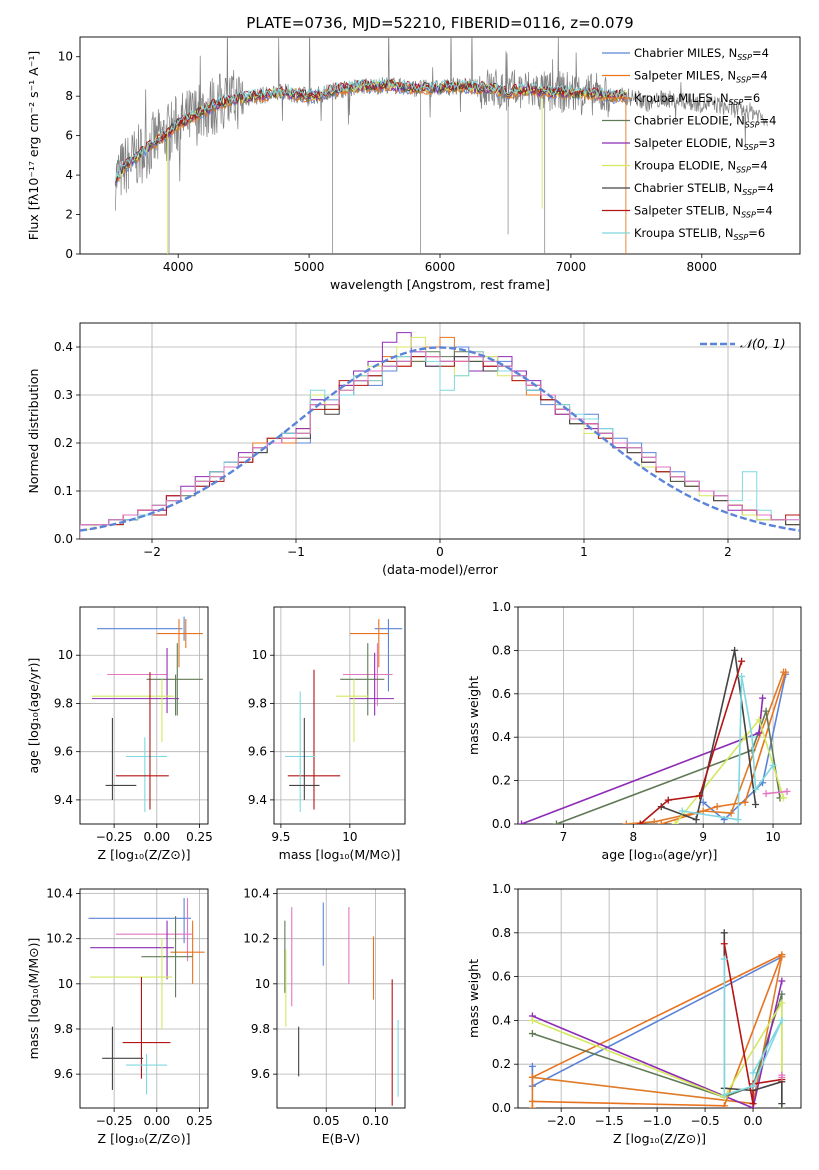  Describe the element at coordinates (501, 607) in the screenshot. I see `y-tick-label: 1.0` at that location.